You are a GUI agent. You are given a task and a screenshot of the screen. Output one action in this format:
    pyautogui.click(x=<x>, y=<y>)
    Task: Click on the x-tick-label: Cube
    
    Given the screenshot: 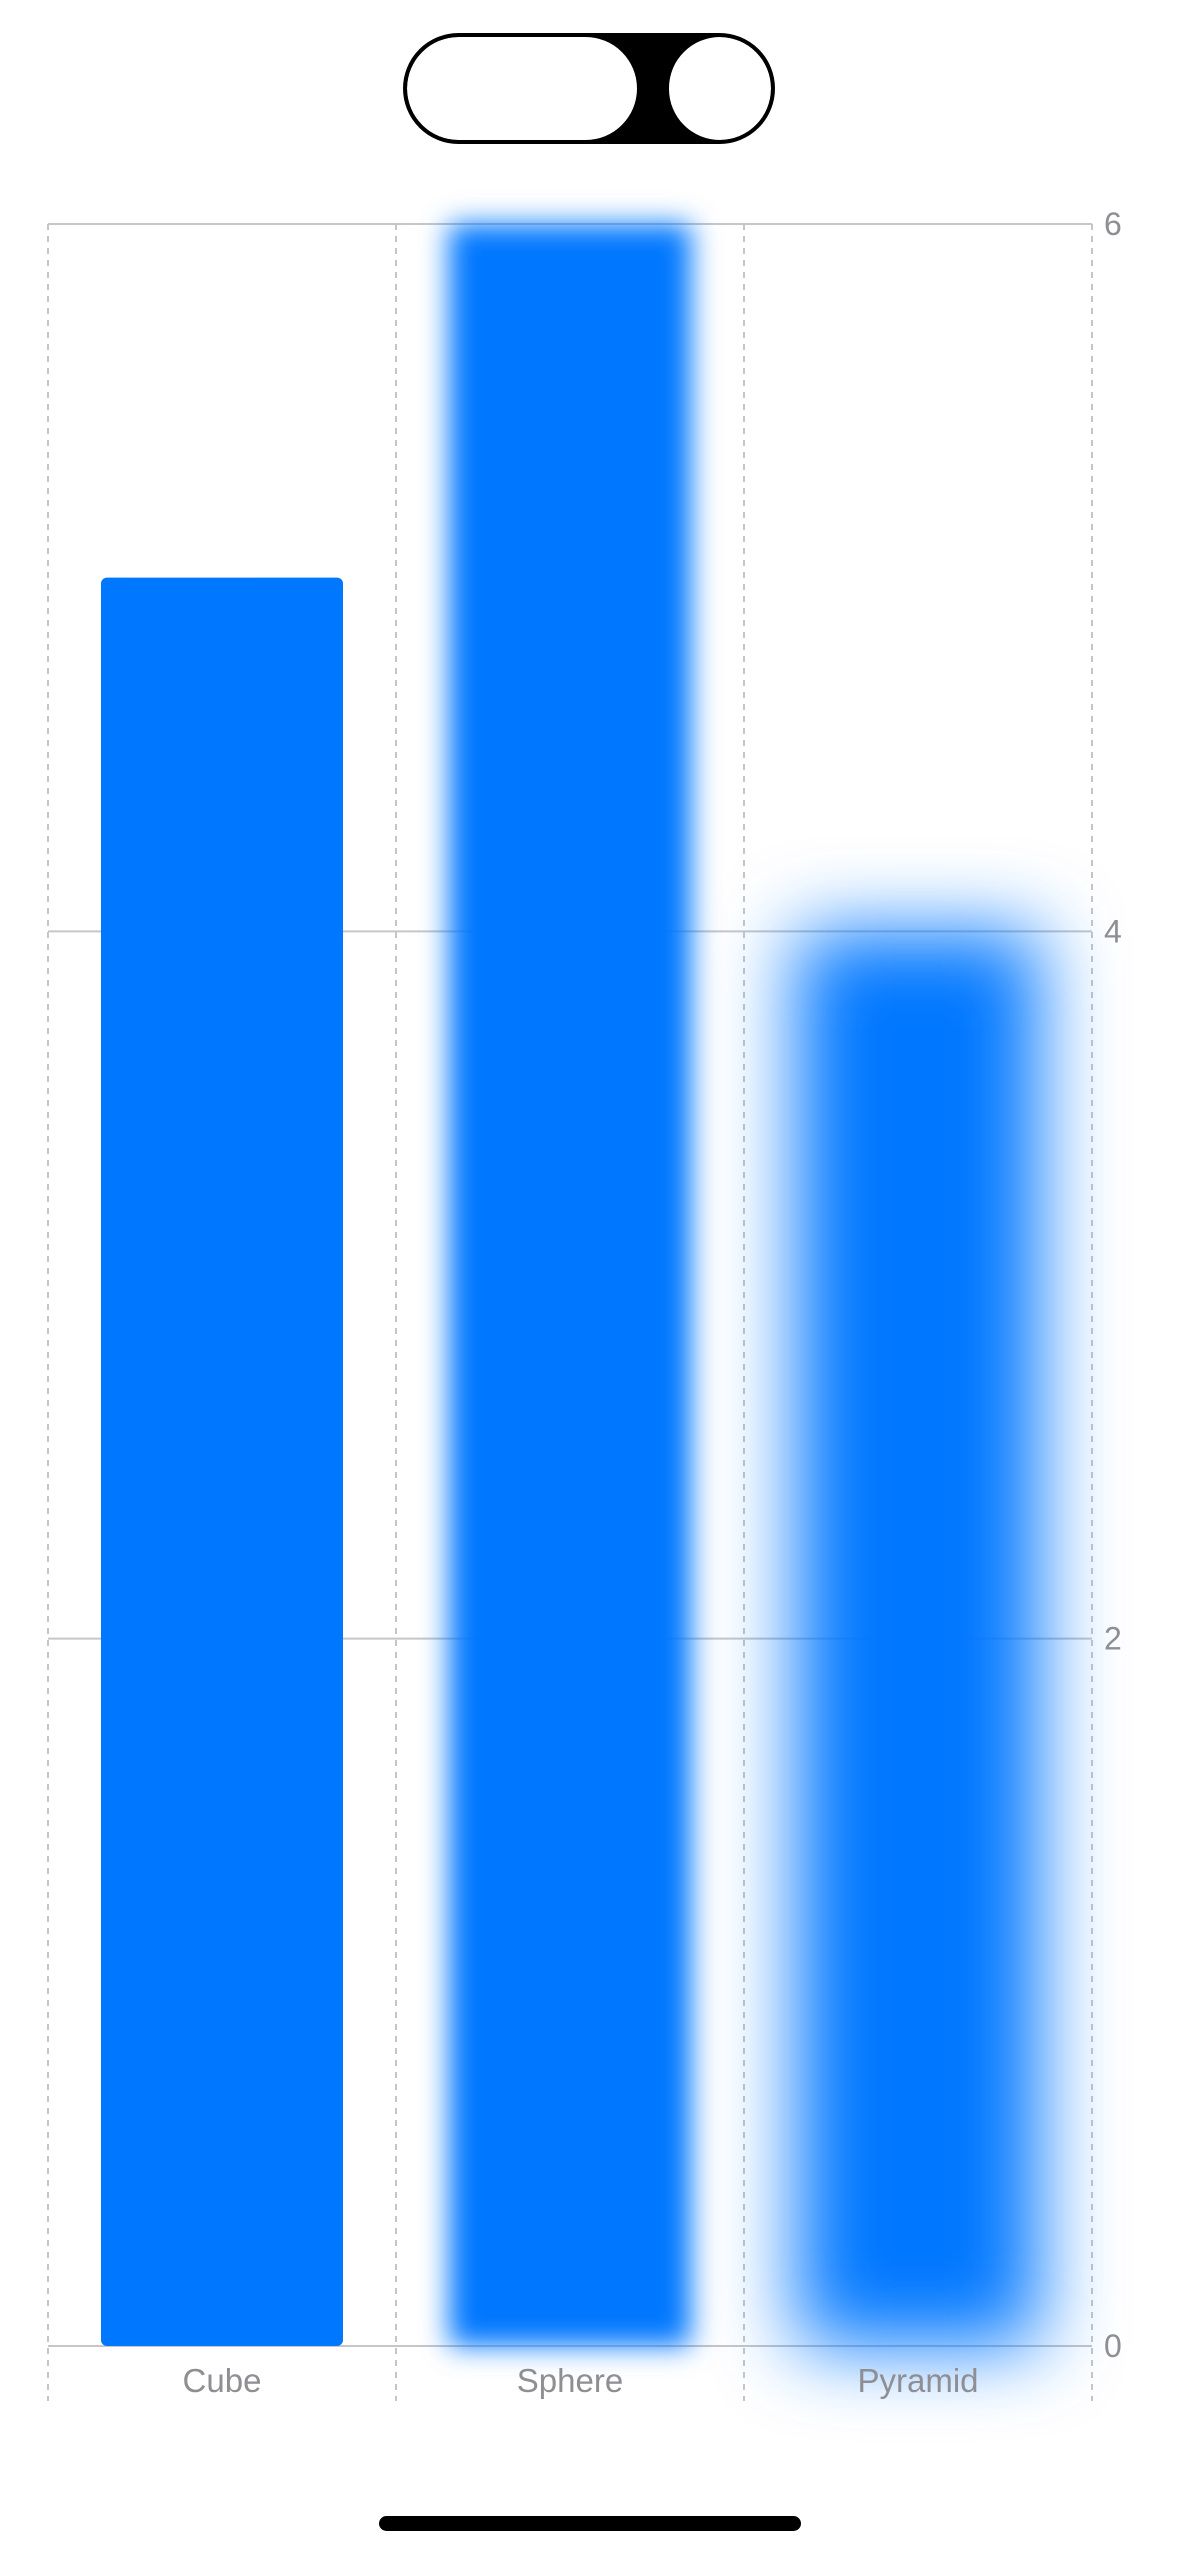 What is the action you would take?
    pyautogui.click(x=222, y=2380)
    